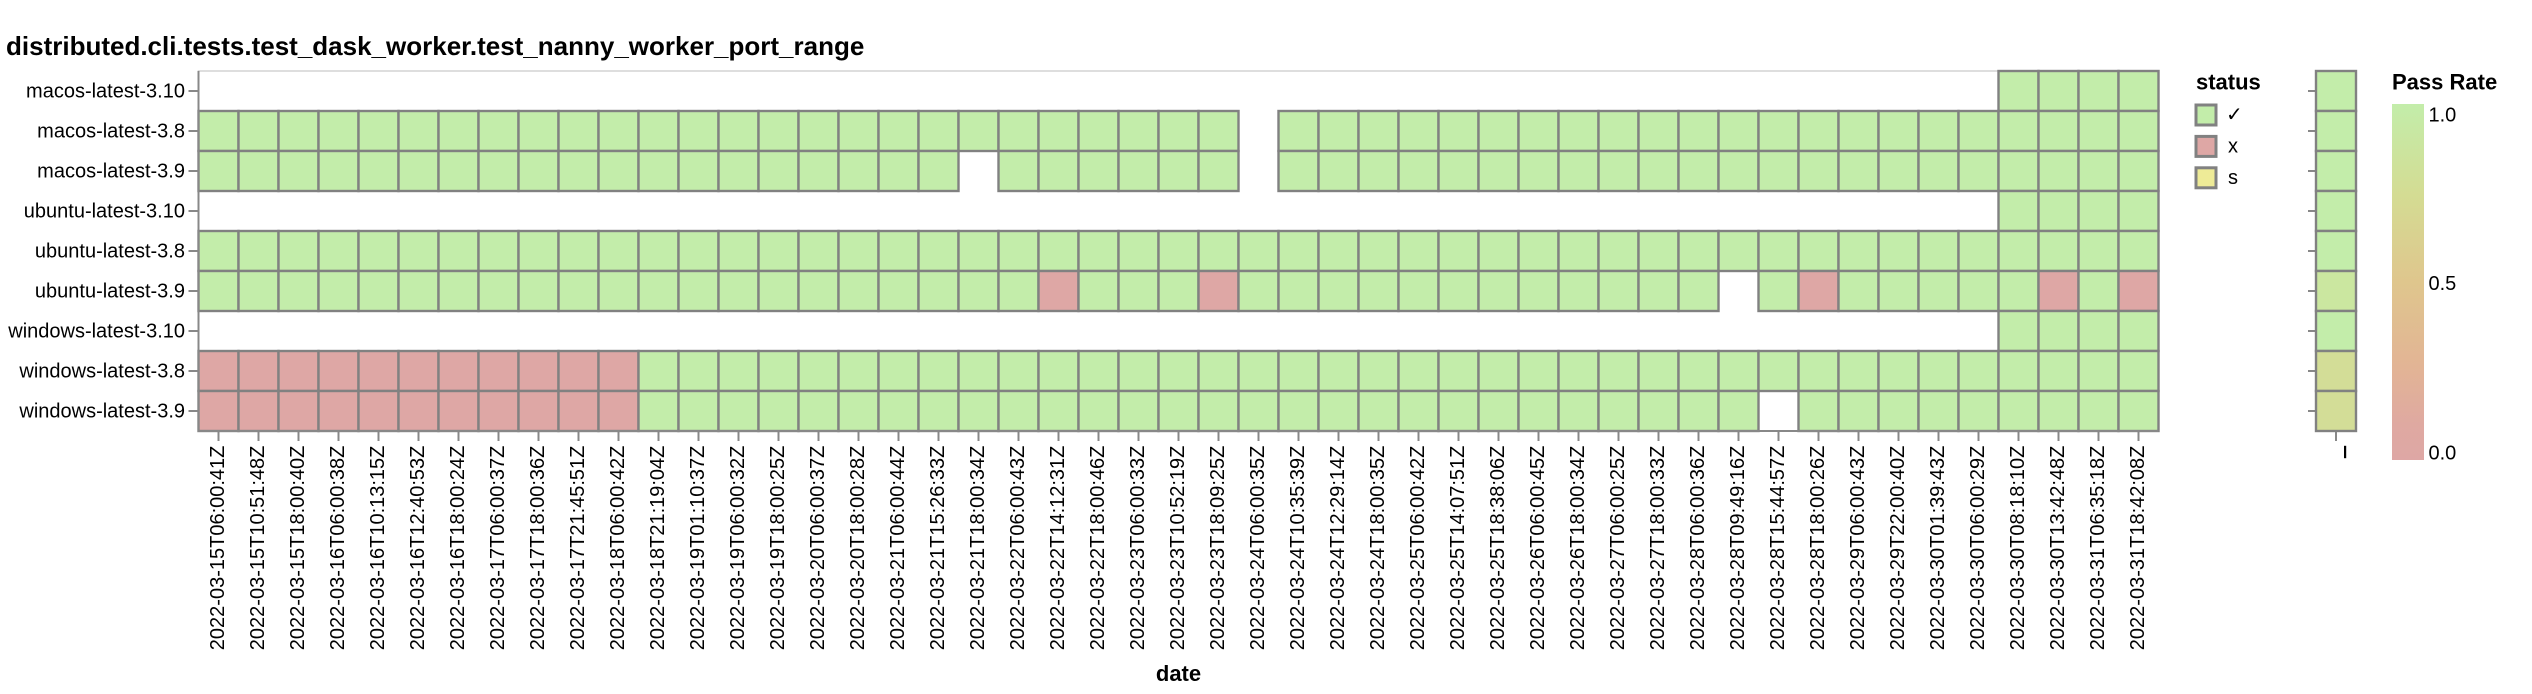  I want to click on svg-text: 2022-03-29T06:00:43Z, so click(1858, 548).